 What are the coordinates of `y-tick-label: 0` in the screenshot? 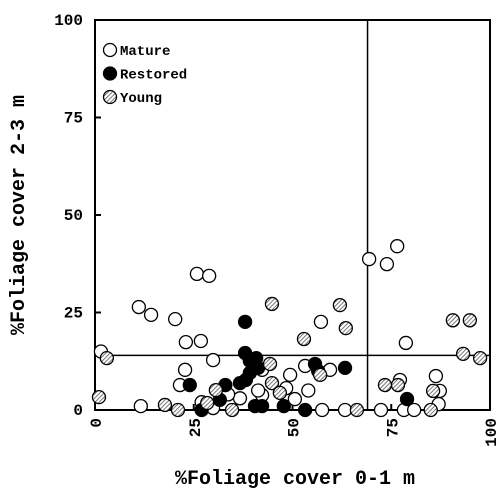 It's located at (78, 411).